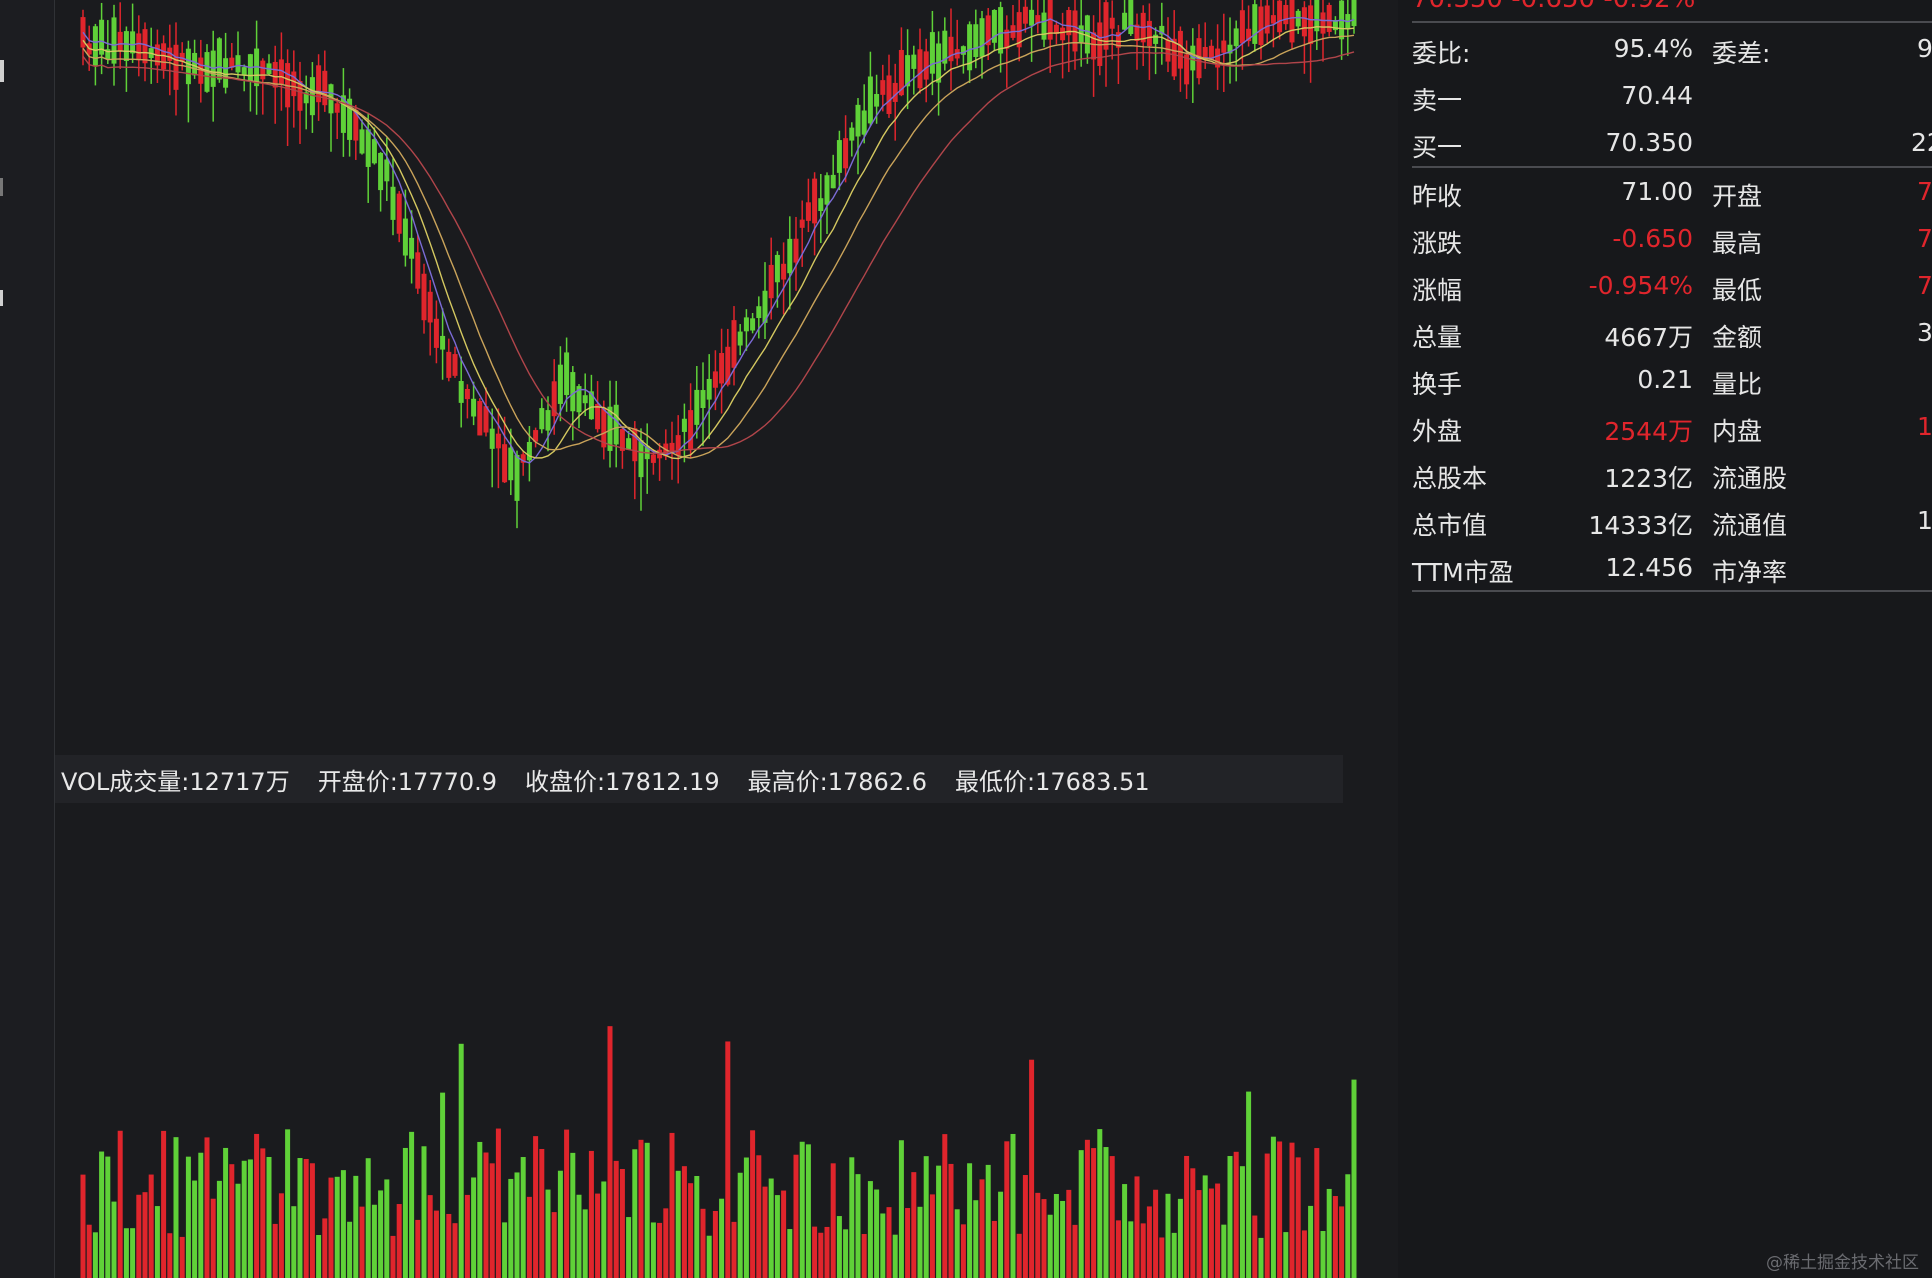 This screenshot has width=1932, height=1278. I want to click on buy1-label: 买一, so click(1437, 147).